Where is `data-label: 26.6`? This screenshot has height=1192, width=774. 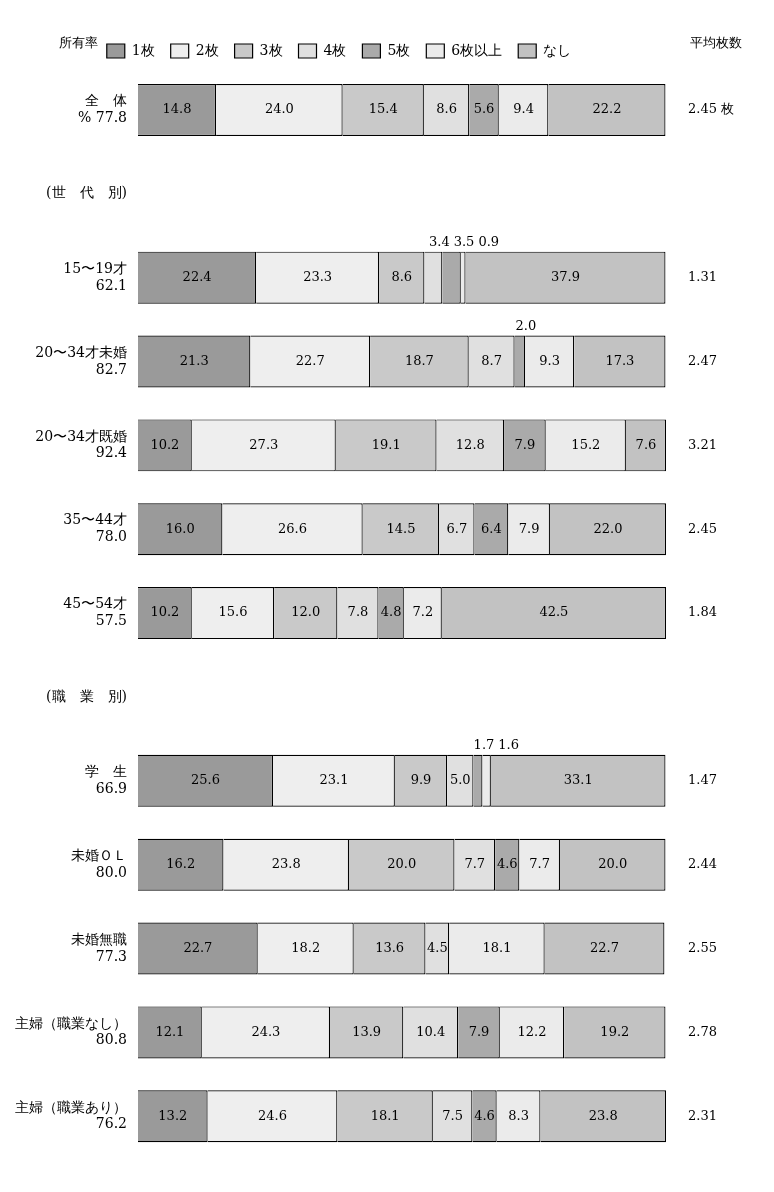
data-label: 26.6 is located at coordinates (293, 528).